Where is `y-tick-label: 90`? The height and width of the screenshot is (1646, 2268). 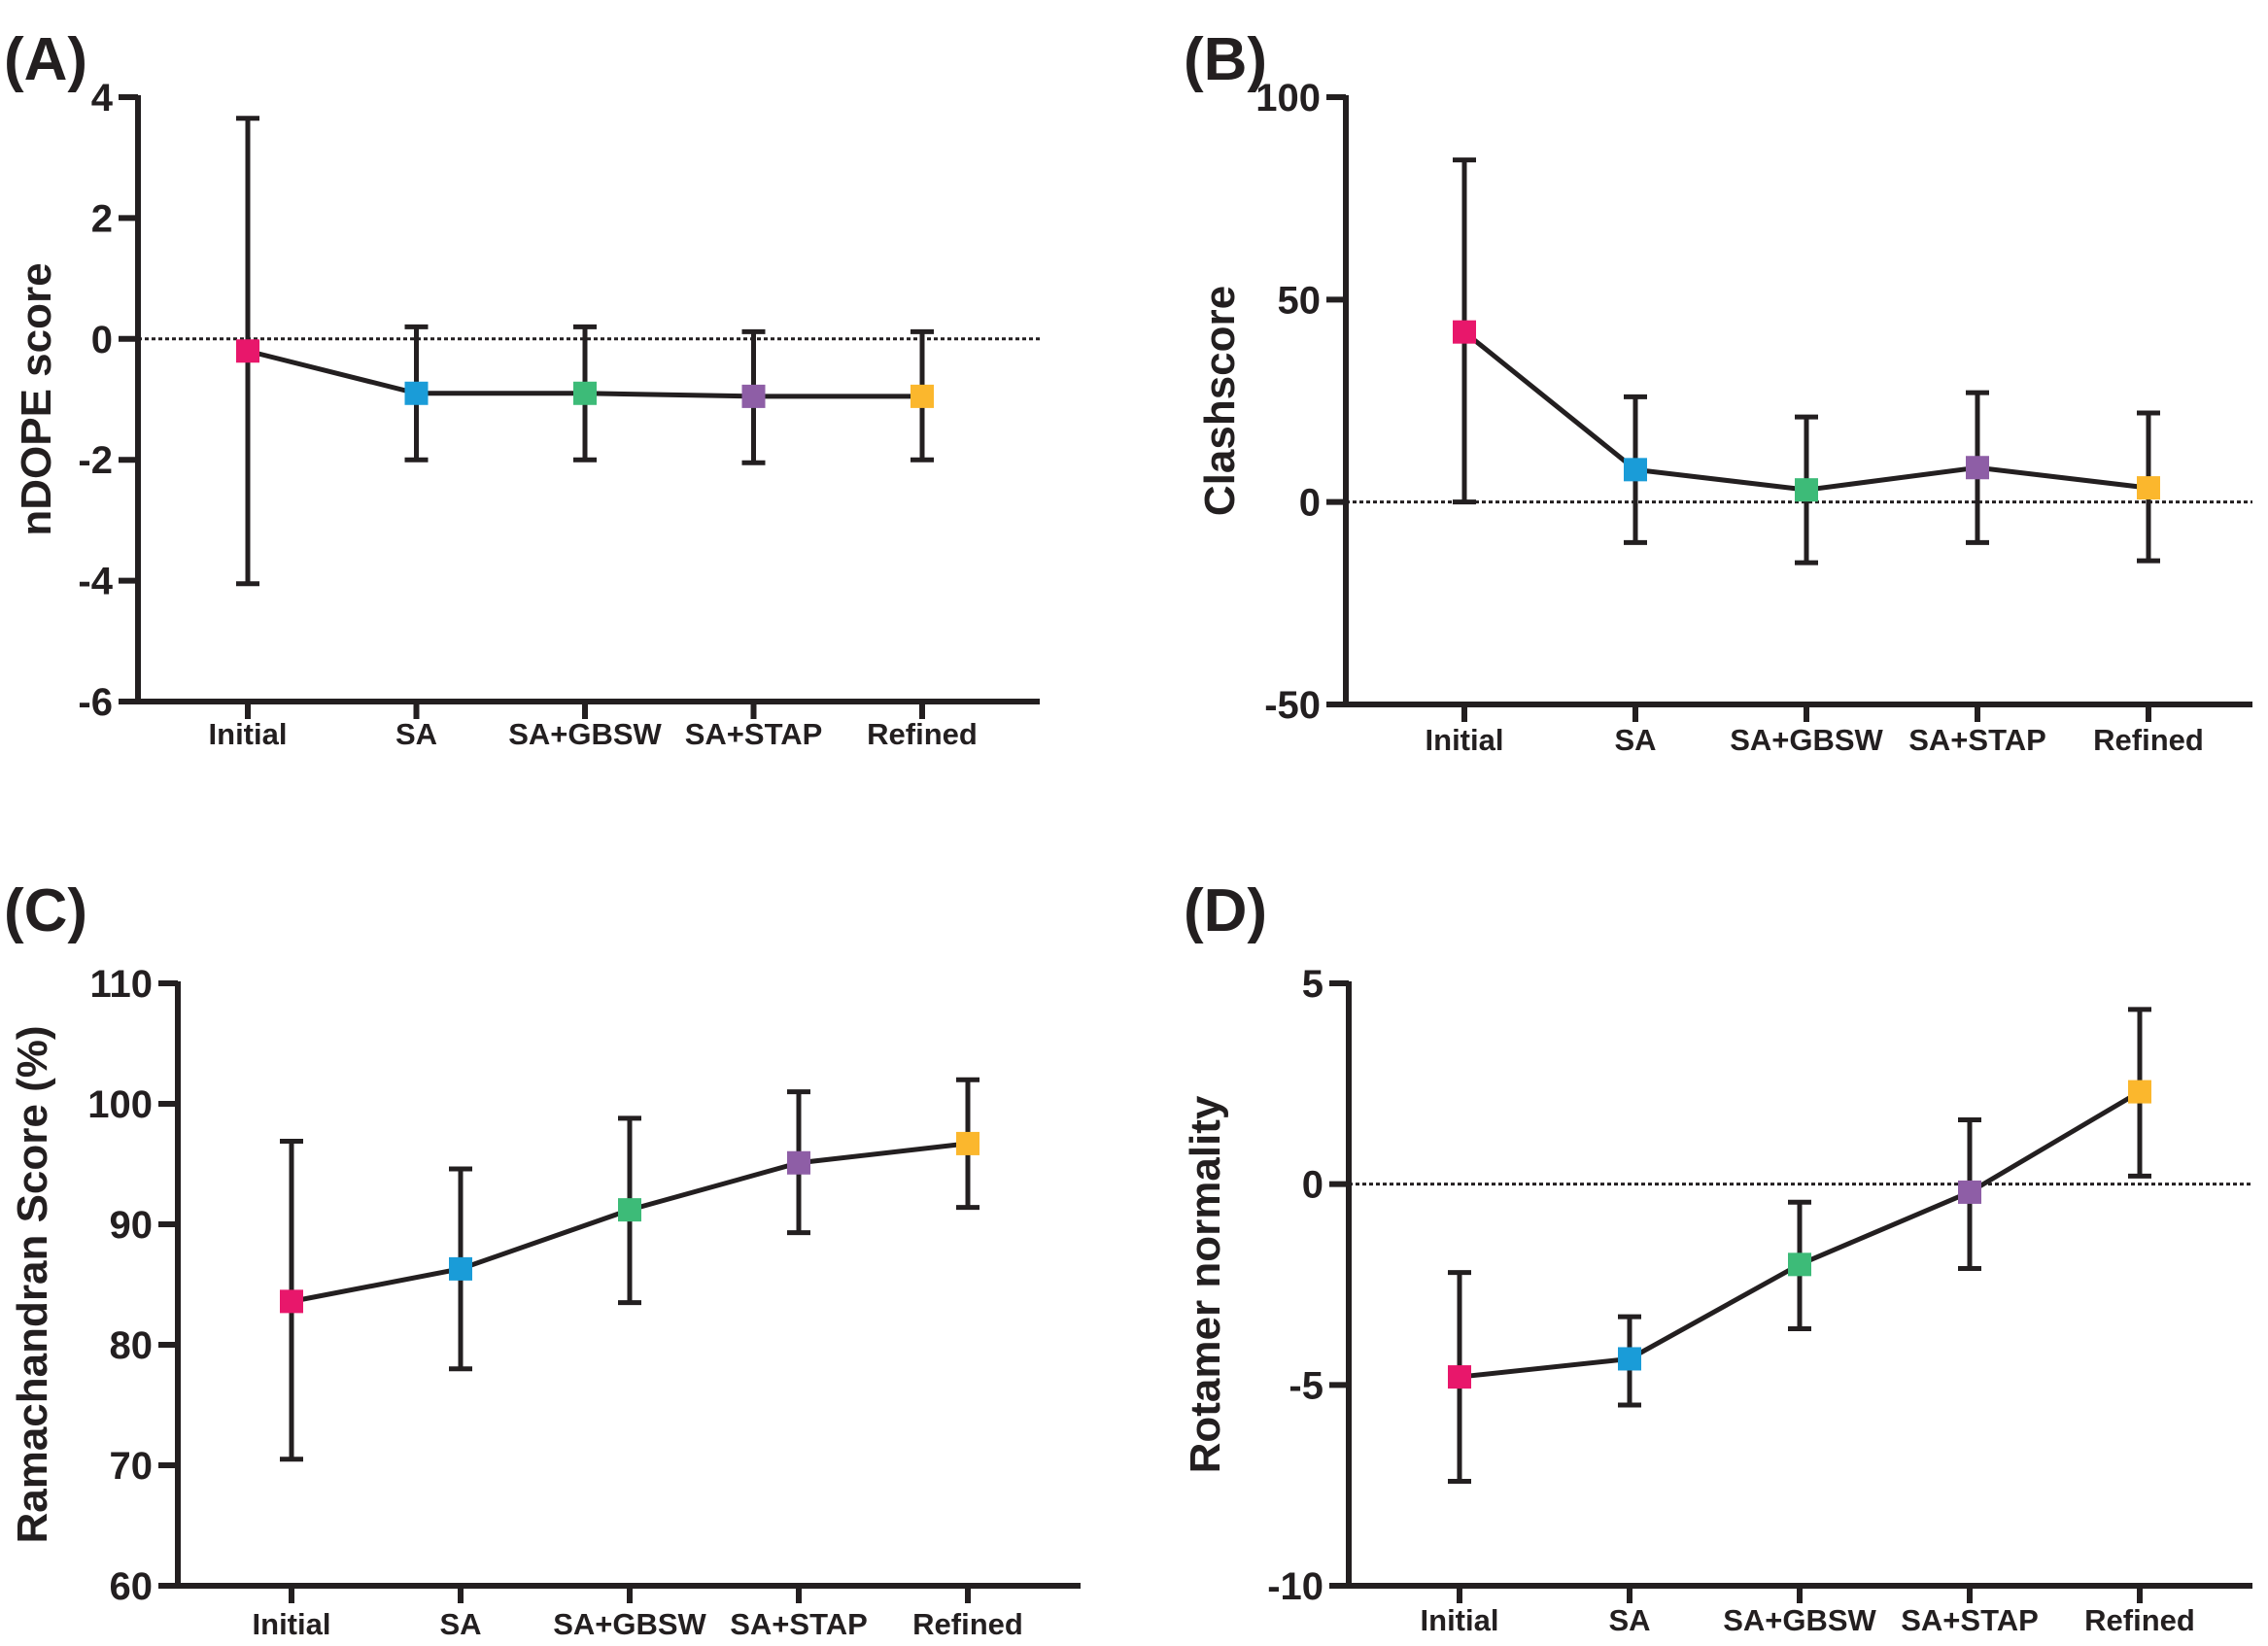 y-tick-label: 90 is located at coordinates (132, 1225).